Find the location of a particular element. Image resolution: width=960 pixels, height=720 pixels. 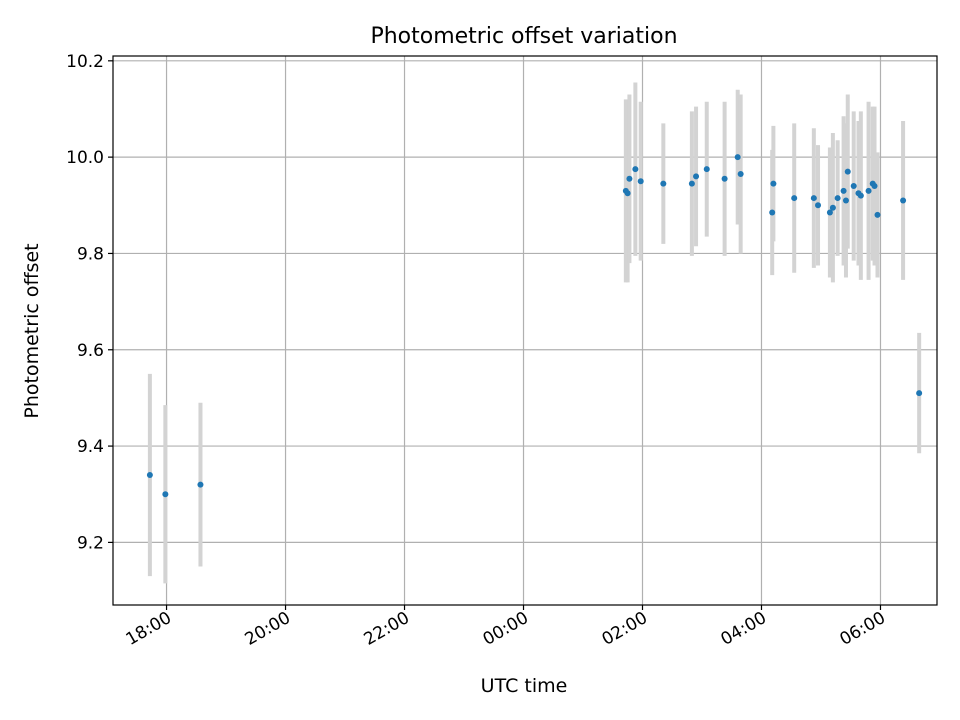

y-tick-label: 10.2 is located at coordinates (85, 62).